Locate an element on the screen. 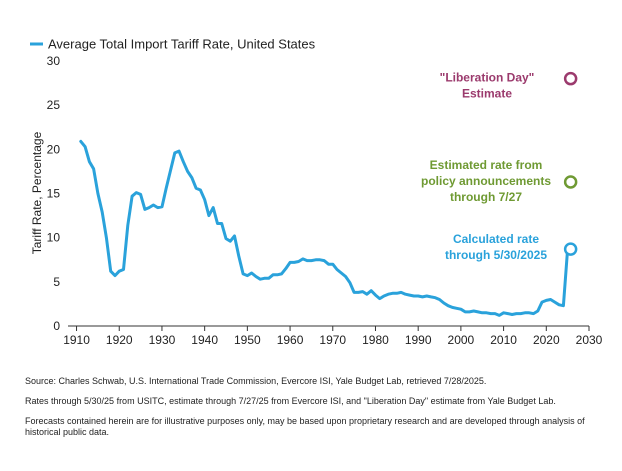 The image size is (622, 471). y-axis-label: Tariff Rate, Percentage is located at coordinates (37, 192).